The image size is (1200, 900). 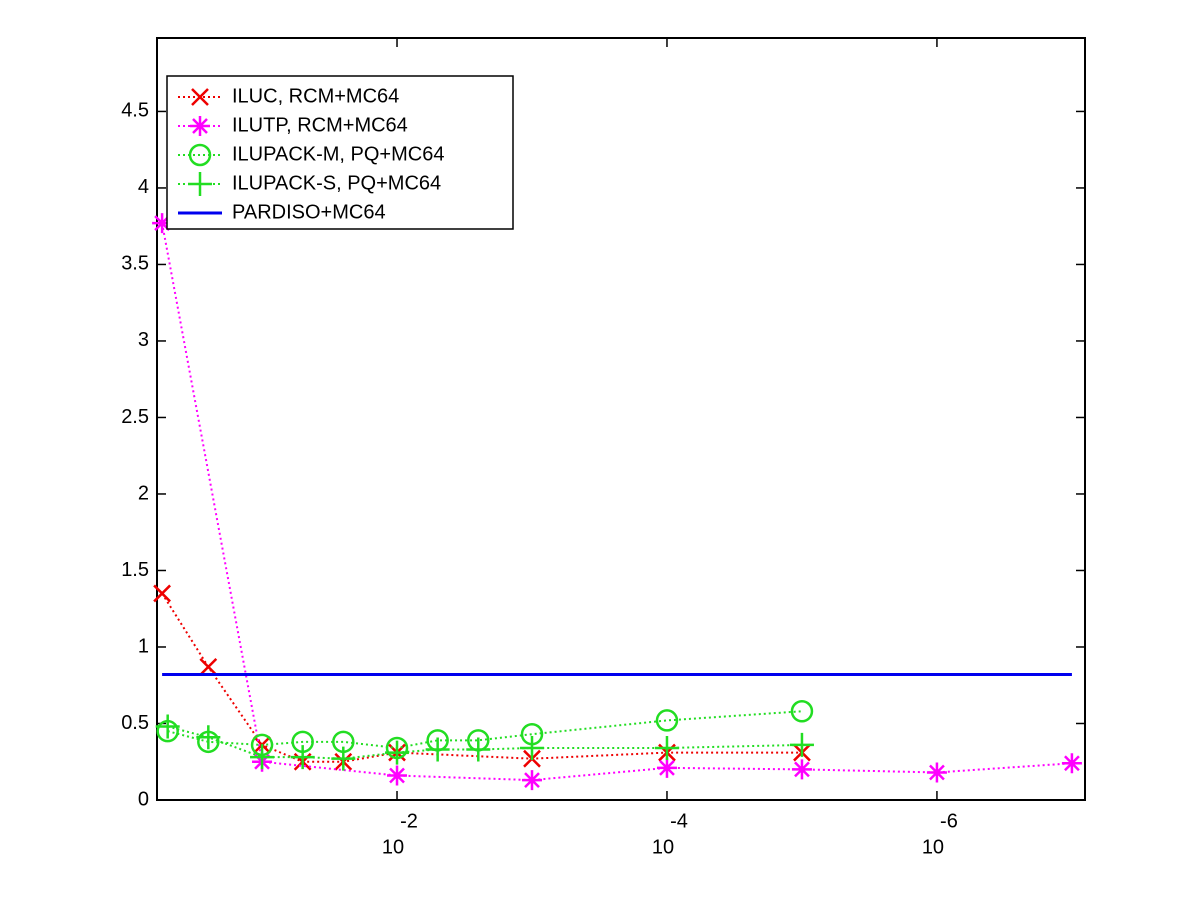 I want to click on y-tick-label: 4, so click(x=143, y=187).